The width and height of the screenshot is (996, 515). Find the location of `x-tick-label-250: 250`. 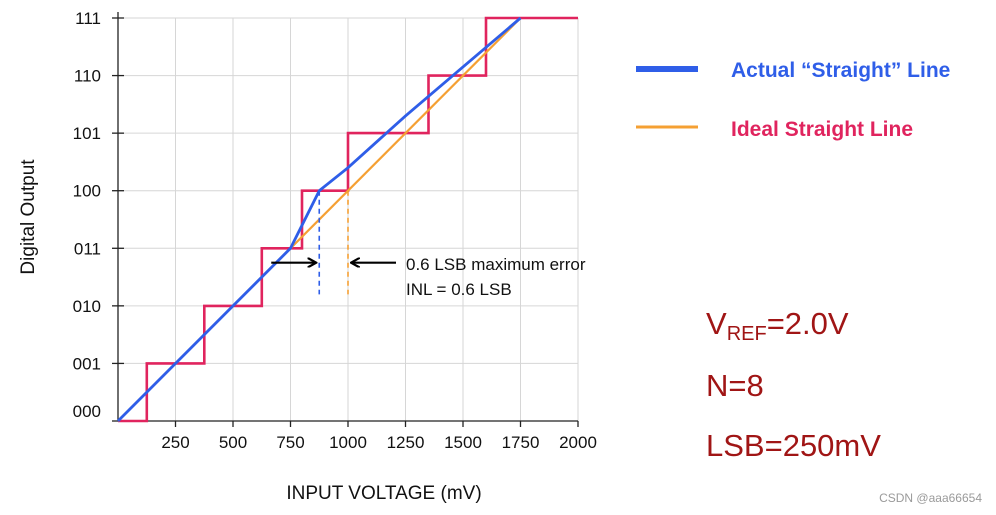

x-tick-label-250: 250 is located at coordinates (175, 442).